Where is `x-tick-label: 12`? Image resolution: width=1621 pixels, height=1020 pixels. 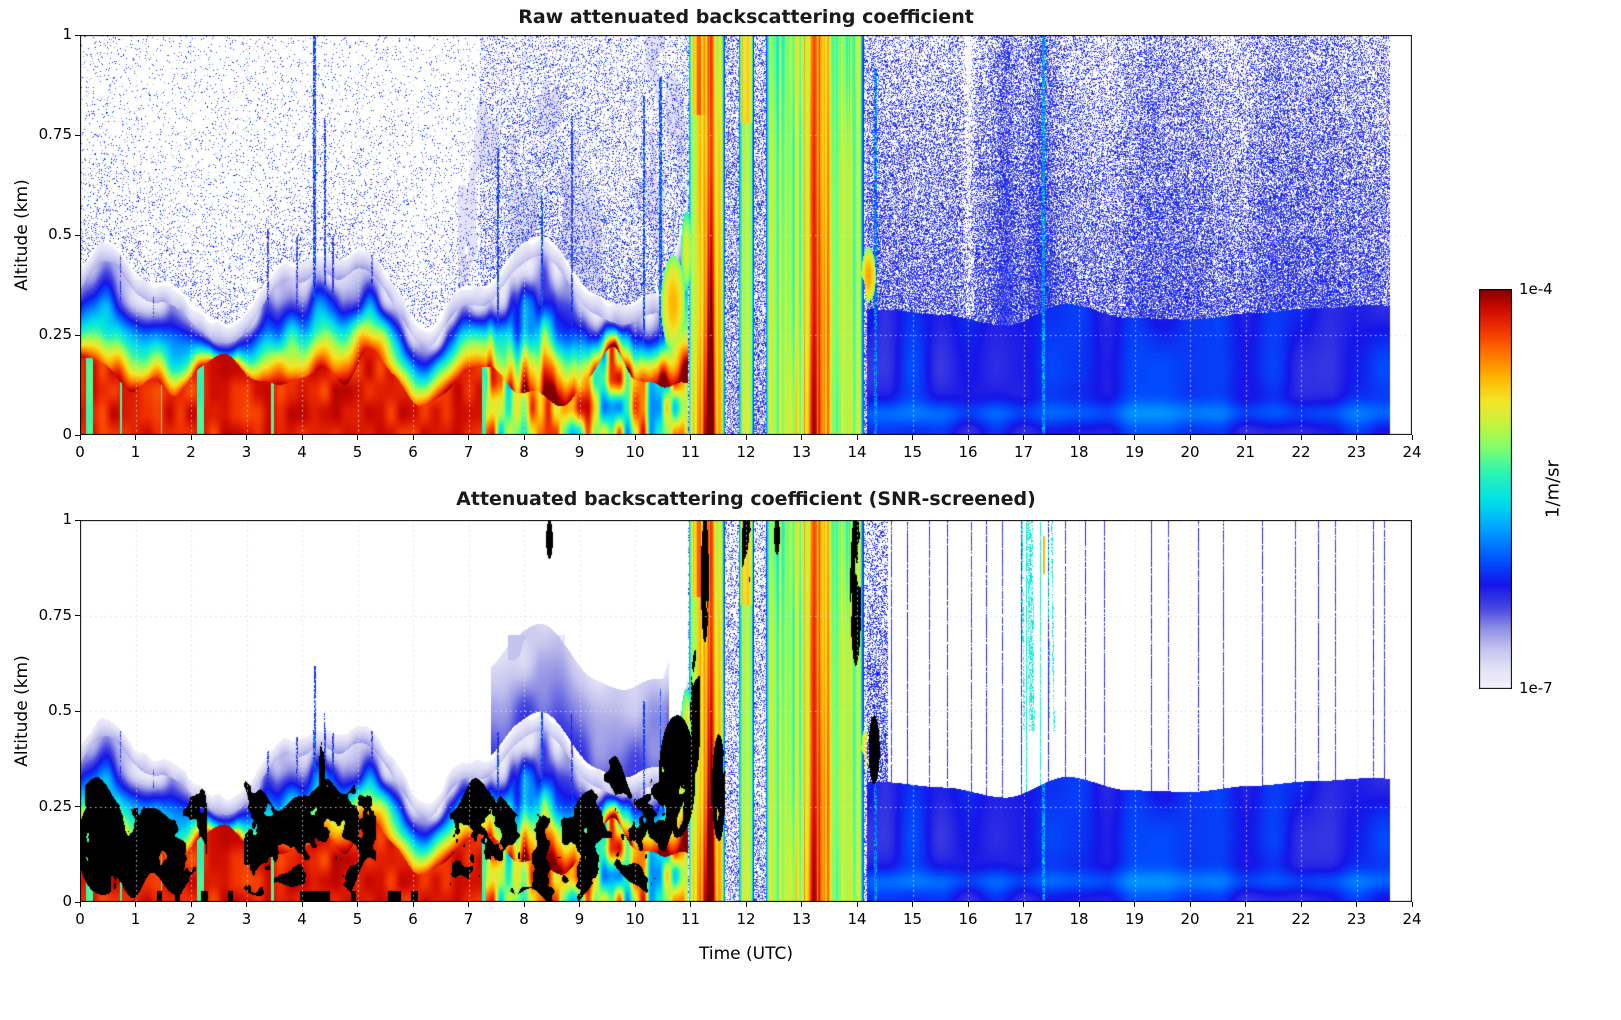
x-tick-label: 12 is located at coordinates (746, 919).